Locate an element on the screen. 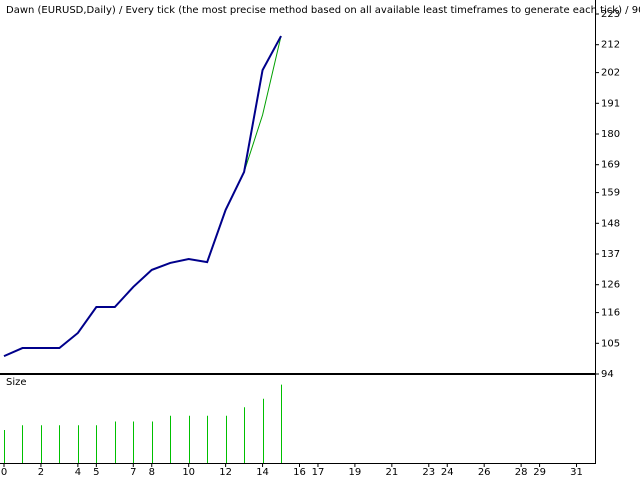  y-tick-label: 202 is located at coordinates (610, 73).